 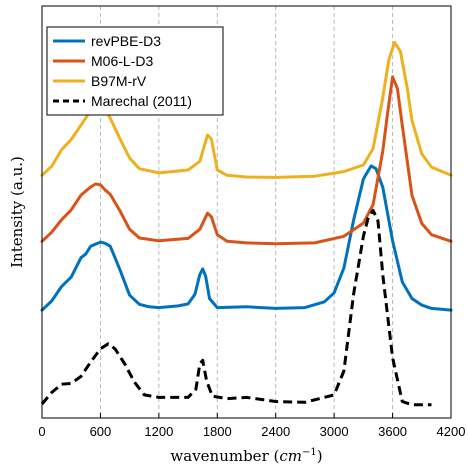 I want to click on legend-label: M06-L-D3, so click(x=122, y=61).